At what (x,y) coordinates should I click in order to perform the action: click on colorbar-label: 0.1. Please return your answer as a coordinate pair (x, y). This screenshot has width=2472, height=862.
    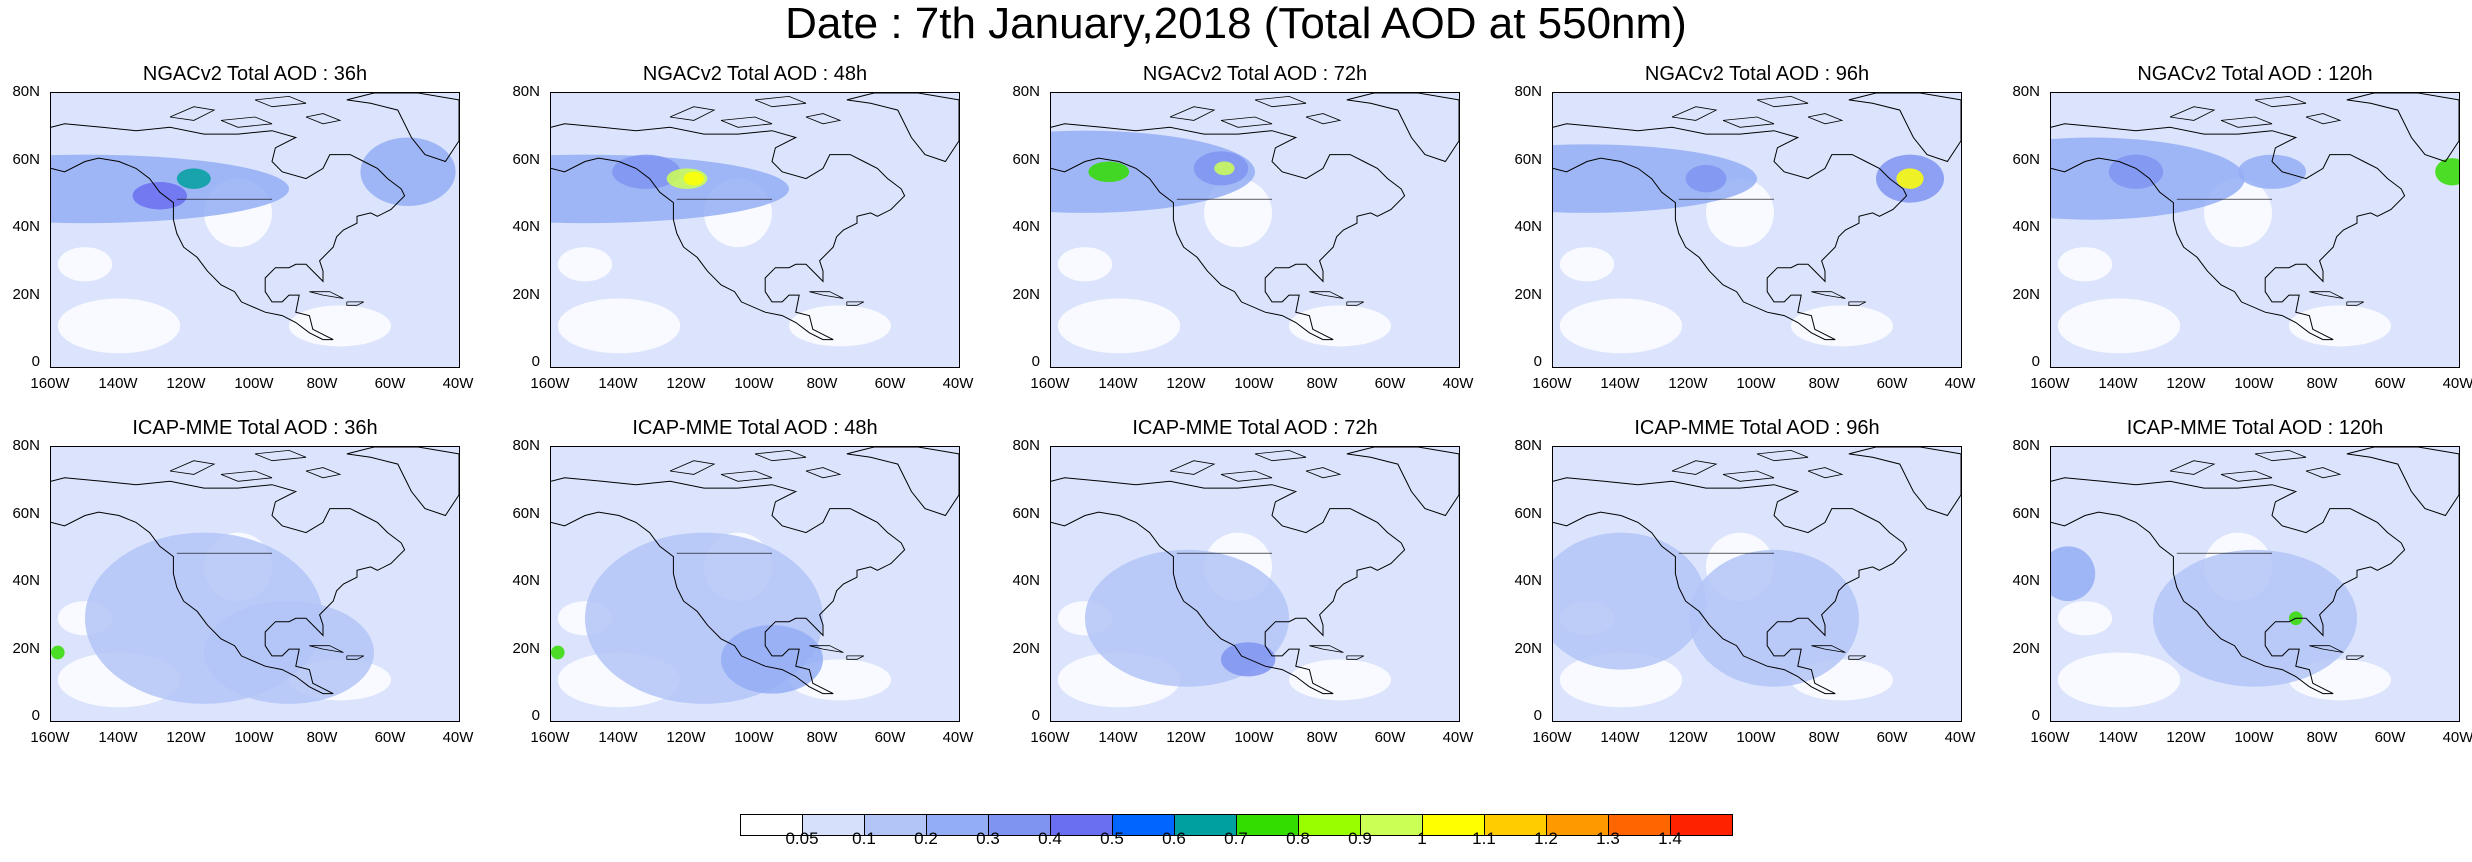
    Looking at the image, I should click on (864, 838).